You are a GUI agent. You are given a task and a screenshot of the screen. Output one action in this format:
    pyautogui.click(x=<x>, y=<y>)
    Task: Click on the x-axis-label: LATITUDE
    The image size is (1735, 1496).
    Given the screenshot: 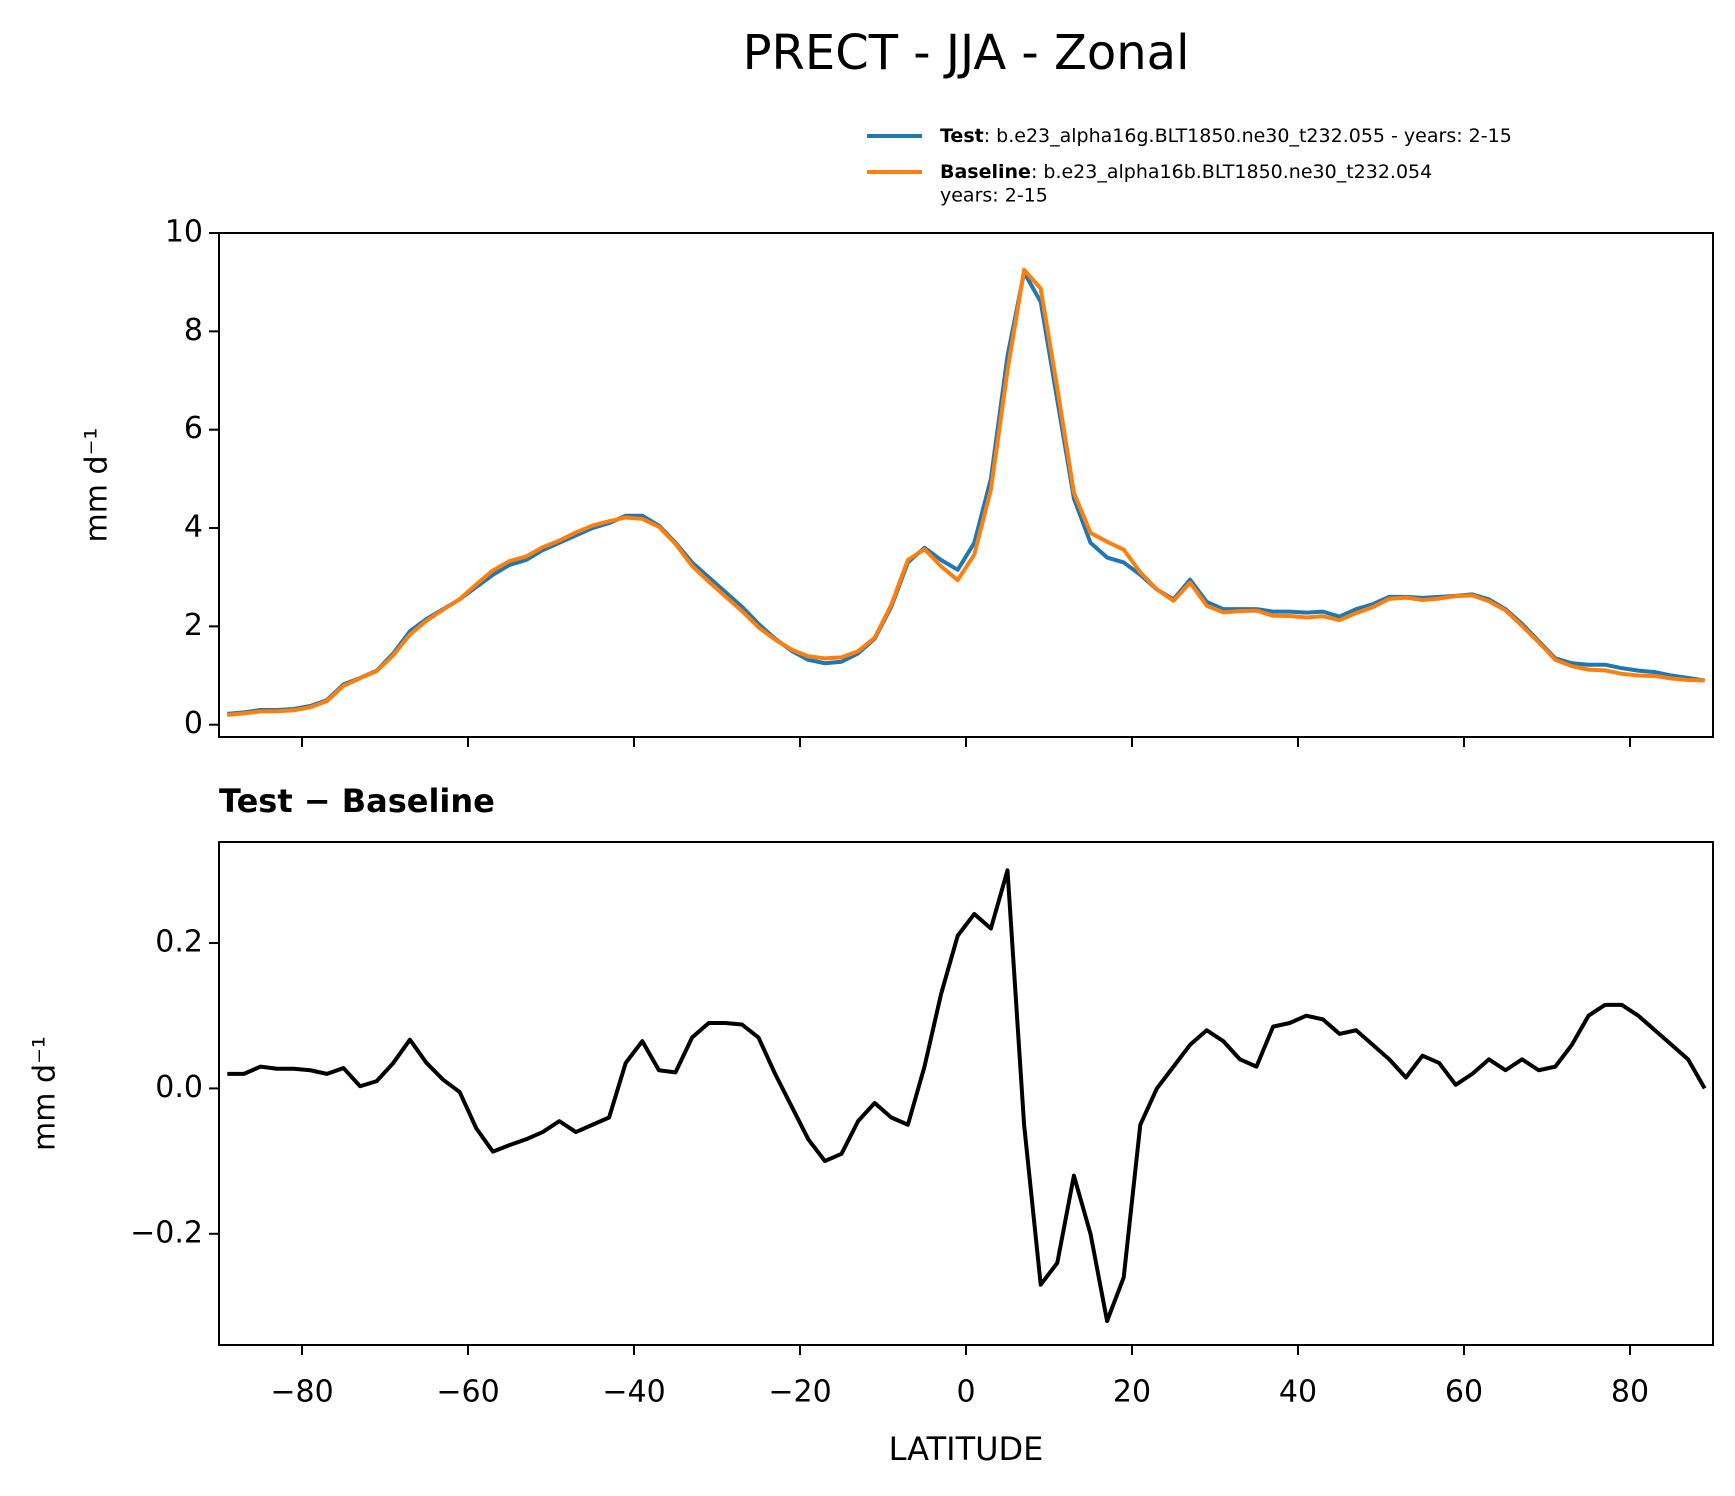 What is the action you would take?
    pyautogui.click(x=966, y=1449)
    